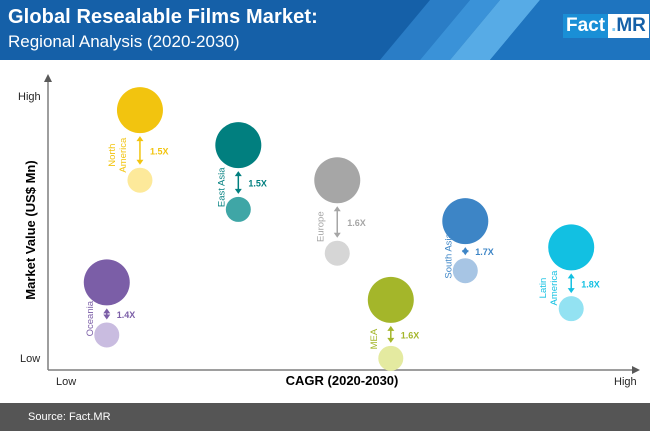 This screenshot has width=650, height=431. Describe the element at coordinates (337, 222) in the screenshot. I see `growth-arrow-europe` at that location.